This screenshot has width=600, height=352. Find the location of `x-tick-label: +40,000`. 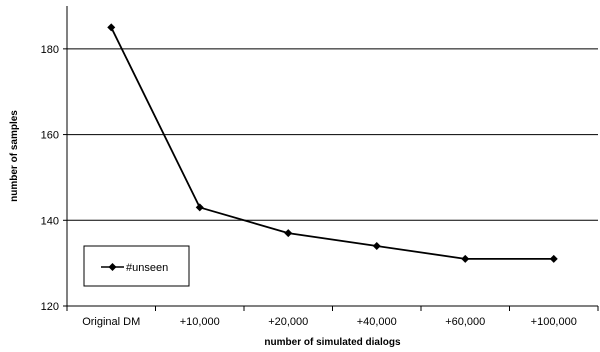

x-tick-label: +40,000 is located at coordinates (377, 322).